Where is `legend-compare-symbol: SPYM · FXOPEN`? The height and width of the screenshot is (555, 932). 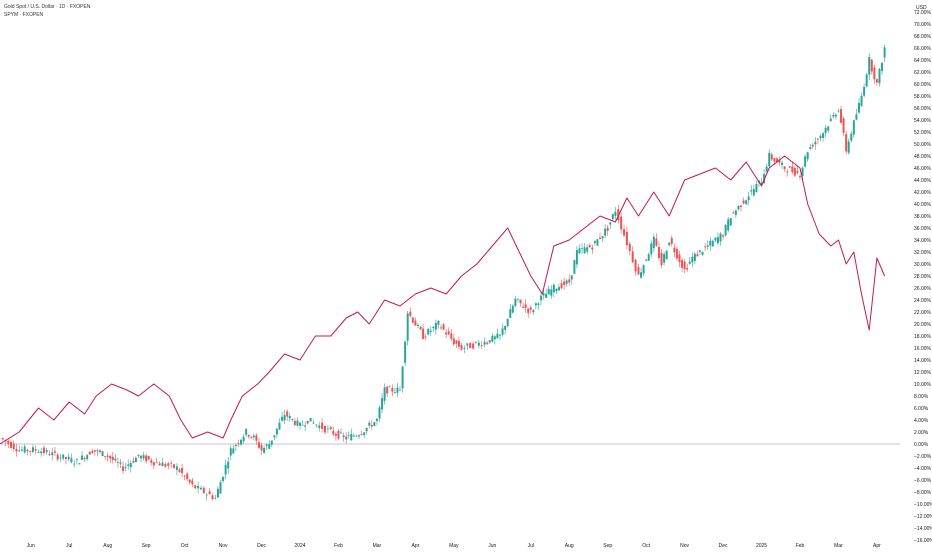 legend-compare-symbol: SPYM · FXOPEN is located at coordinates (24, 15).